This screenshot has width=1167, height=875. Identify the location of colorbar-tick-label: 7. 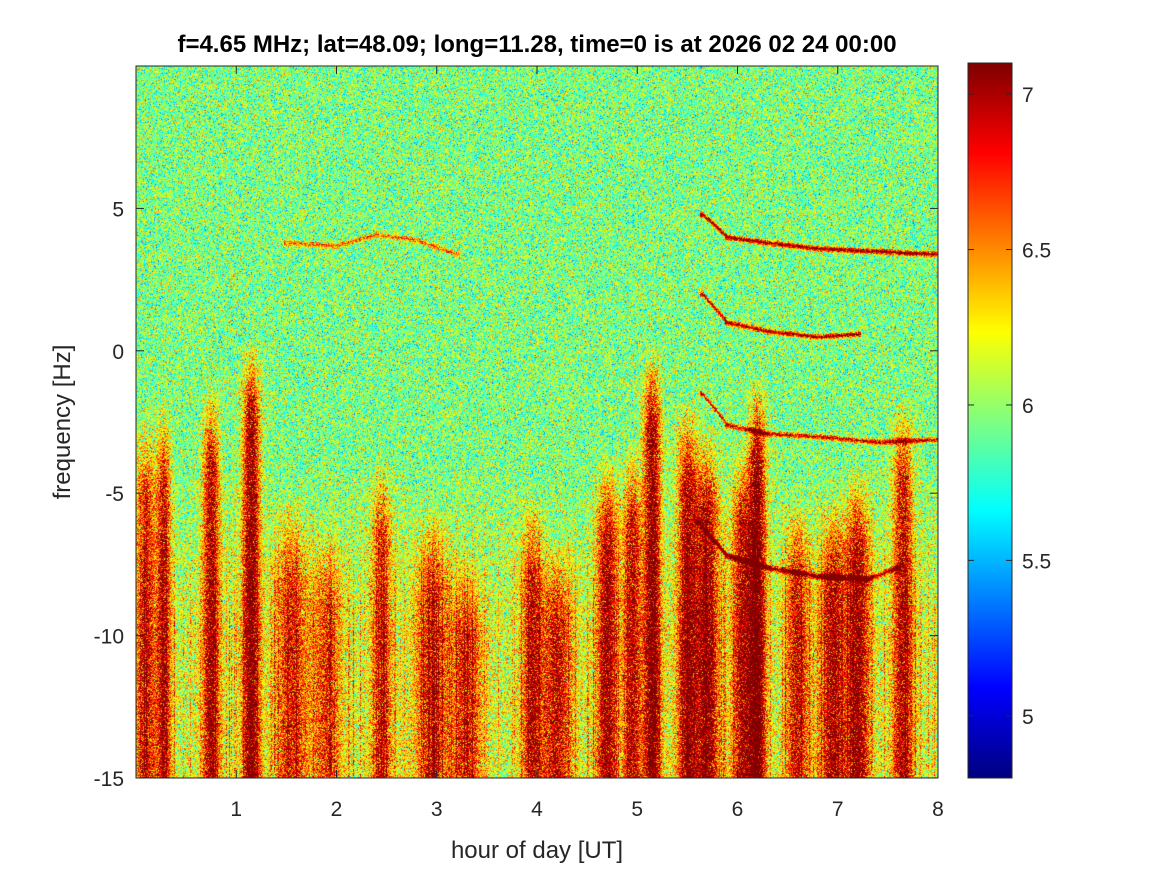
(1028, 95).